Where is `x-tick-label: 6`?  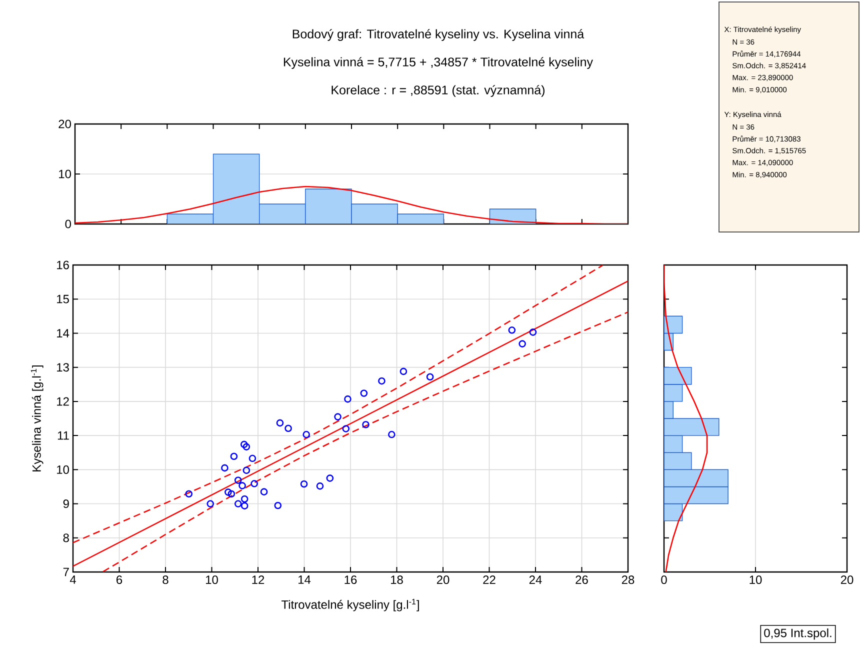
x-tick-label: 6 is located at coordinates (119, 580).